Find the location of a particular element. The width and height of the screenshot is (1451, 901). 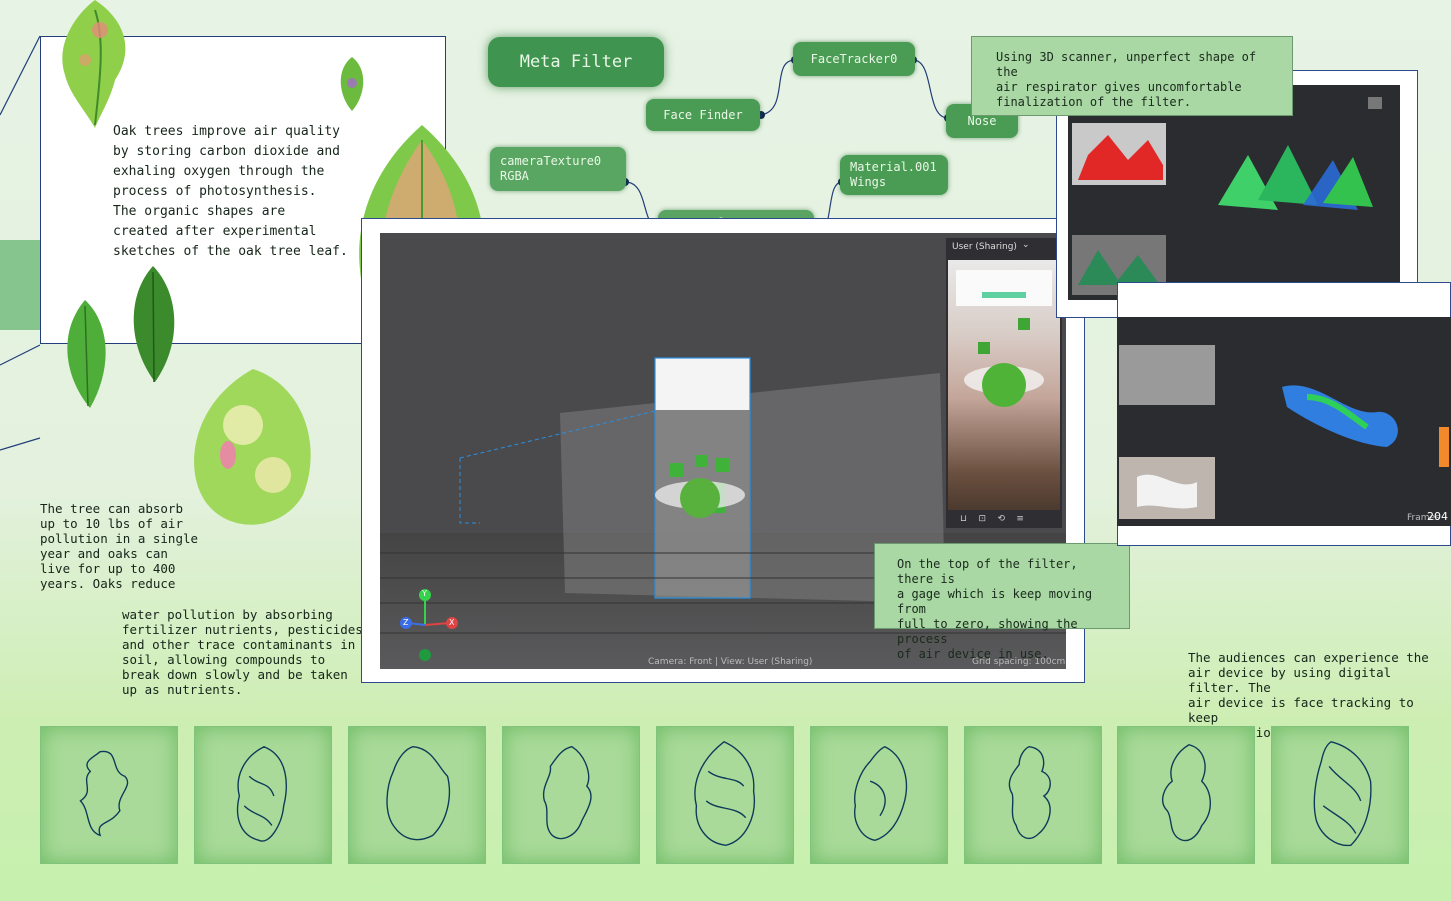

node-face-tracker: FaceTracker0 is located at coordinates (854, 59).